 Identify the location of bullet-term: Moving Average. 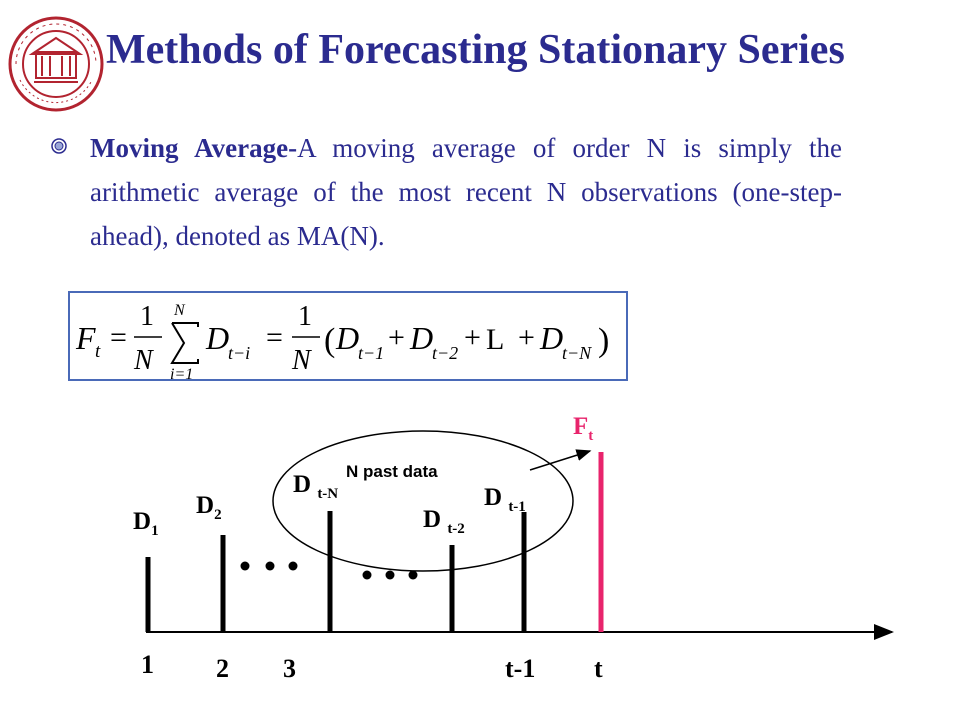
(189, 148).